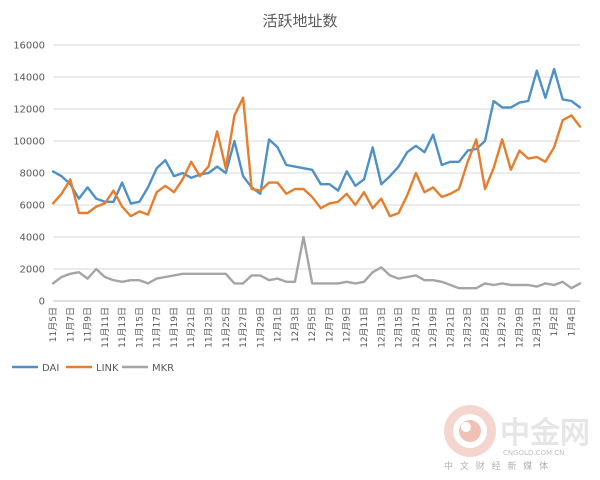 The width and height of the screenshot is (600, 480). What do you see at coordinates (416, 327) in the screenshot?
I see `x-tick-label: 12月17日` at bounding box center [416, 327].